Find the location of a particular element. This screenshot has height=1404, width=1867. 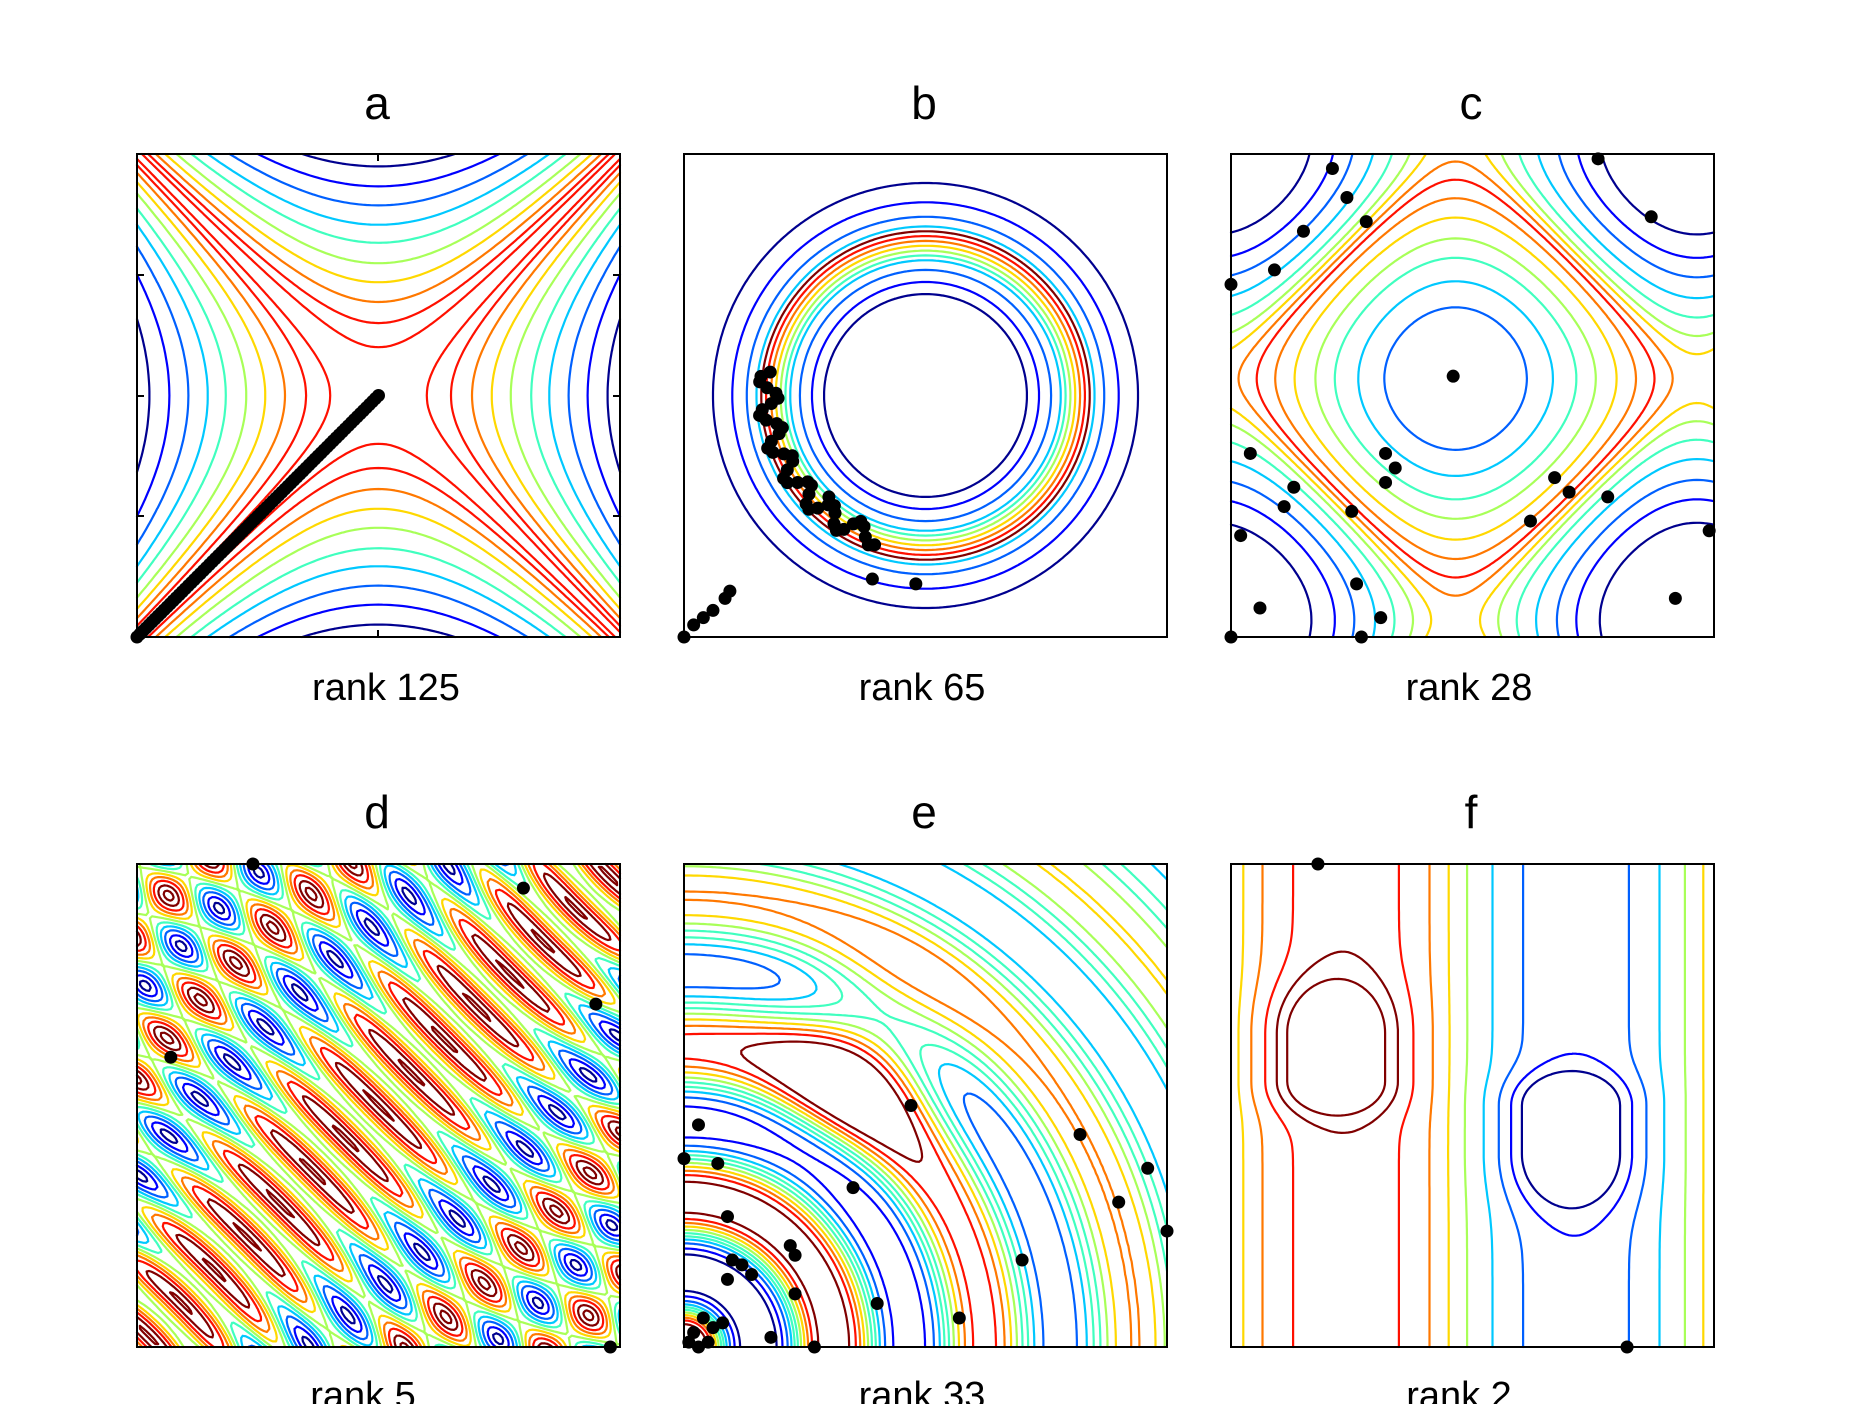

panel-e: e rank 33 is located at coordinates (925, 1095).